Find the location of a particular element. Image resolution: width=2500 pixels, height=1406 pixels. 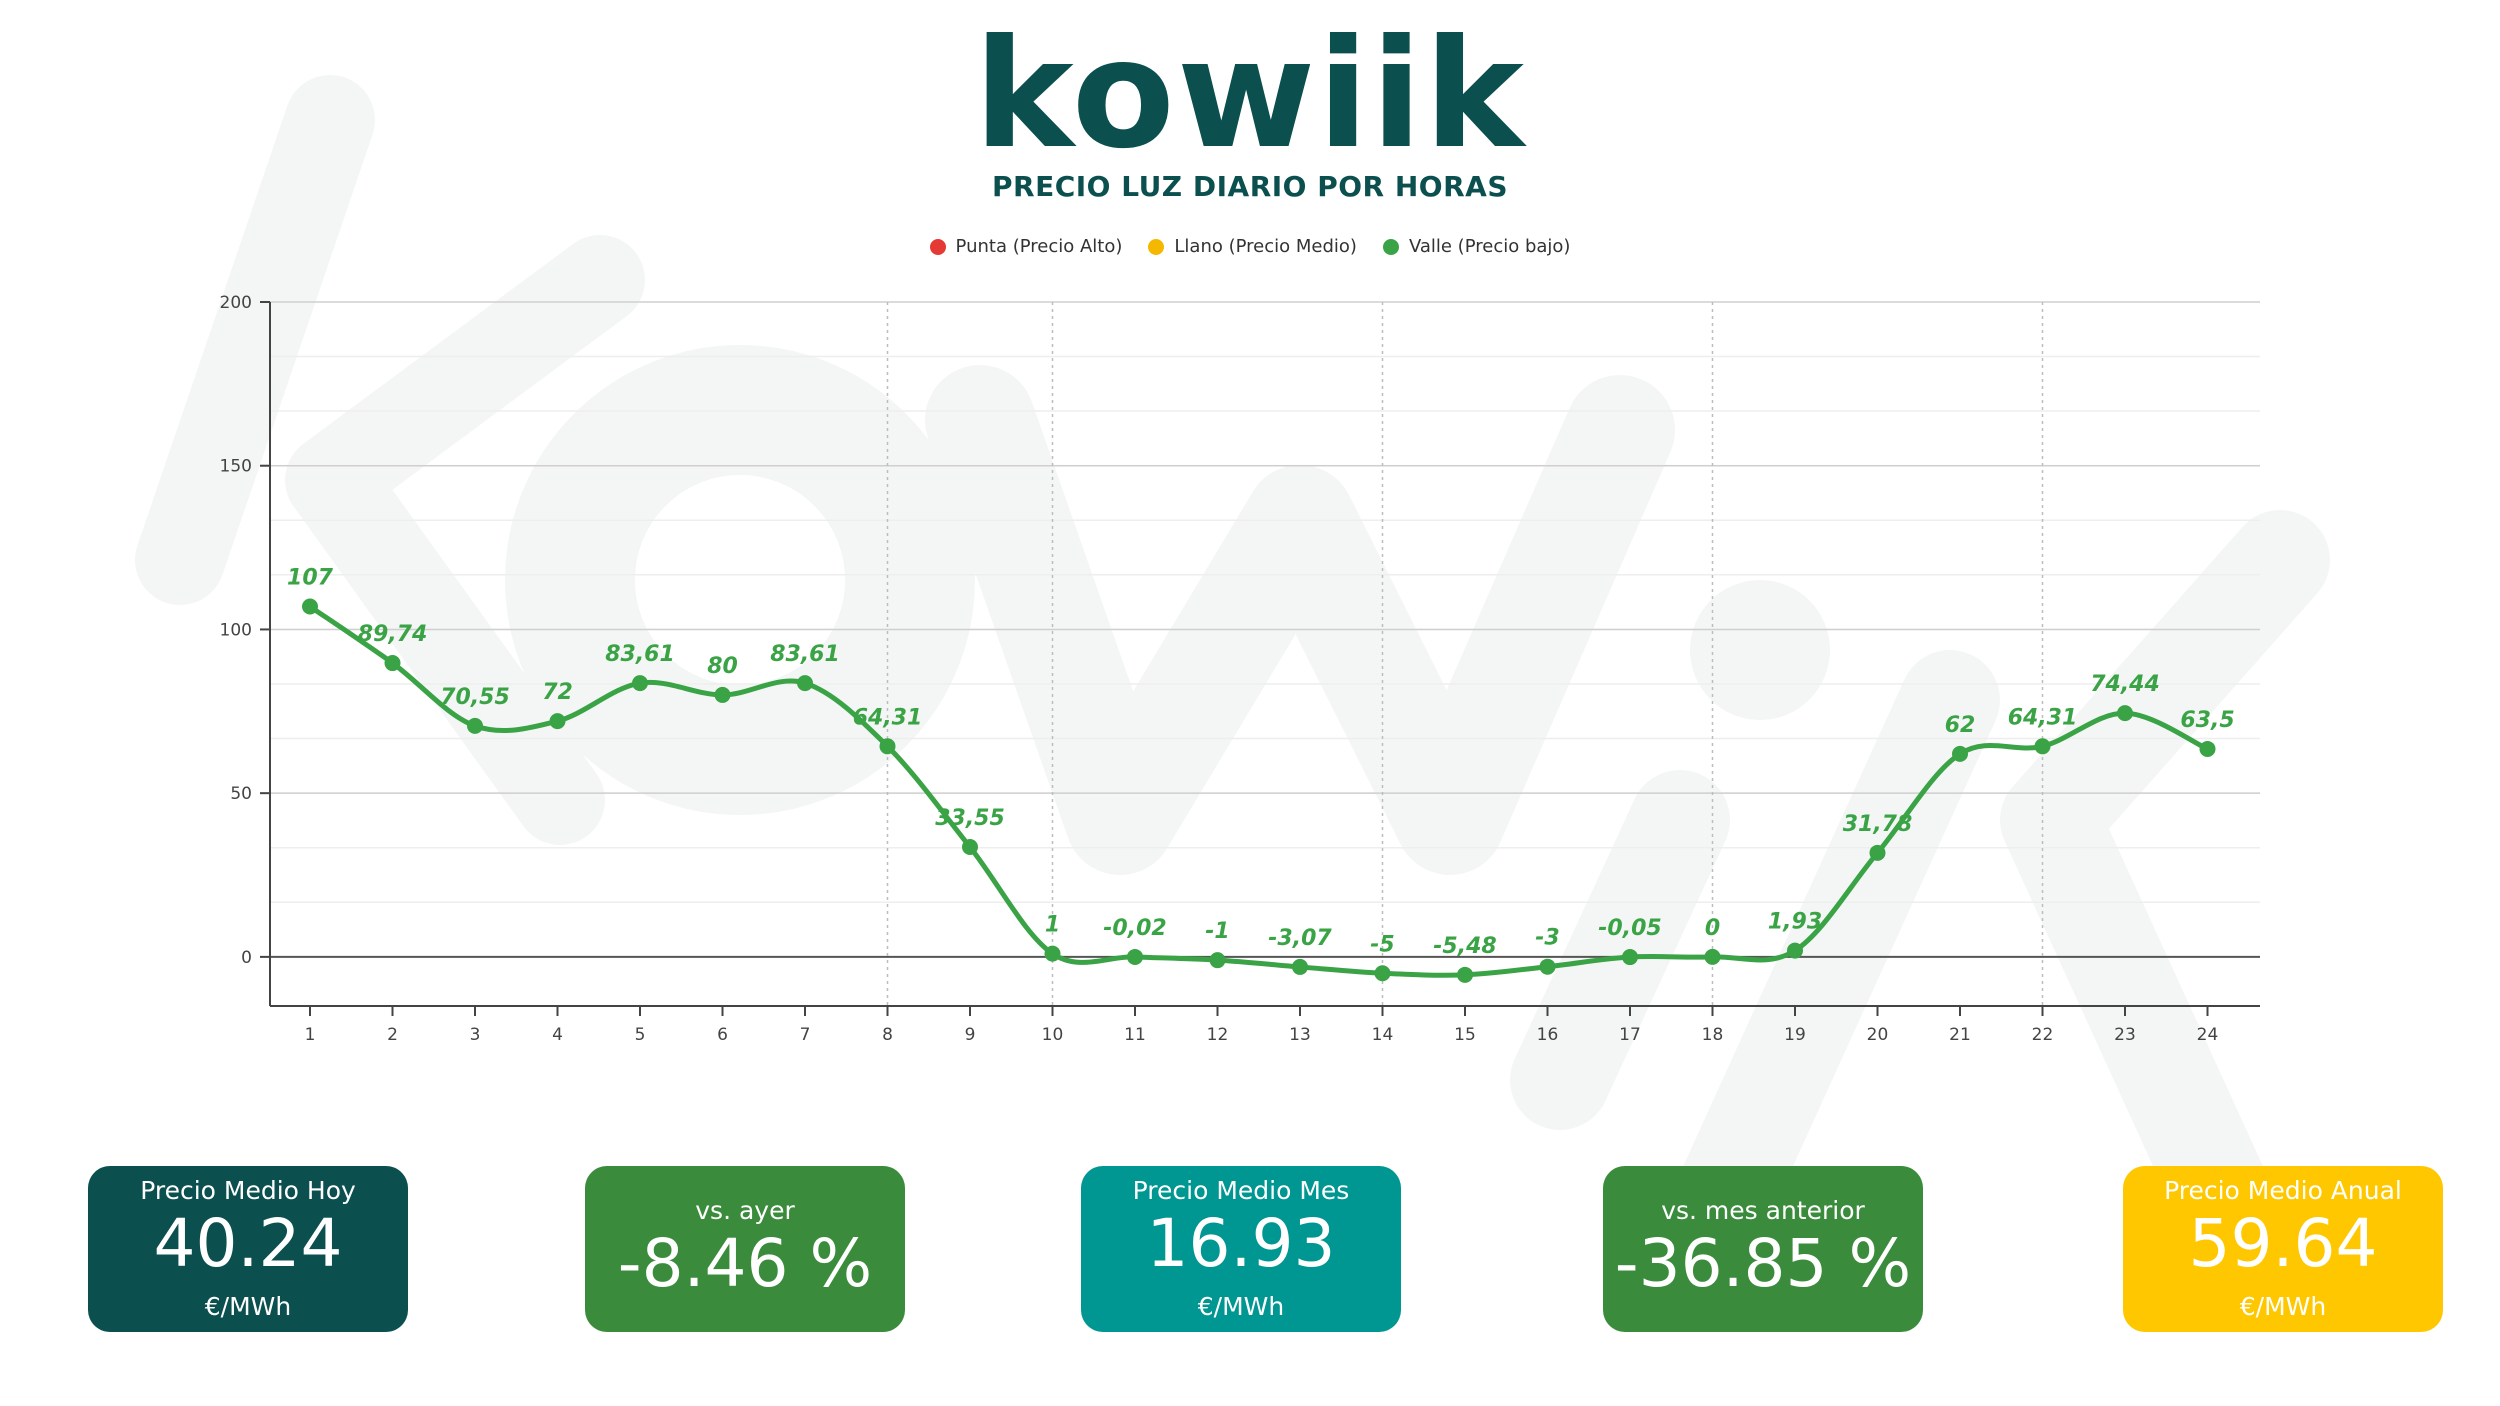

card-value: 59.64 is located at coordinates (2283, 1243).